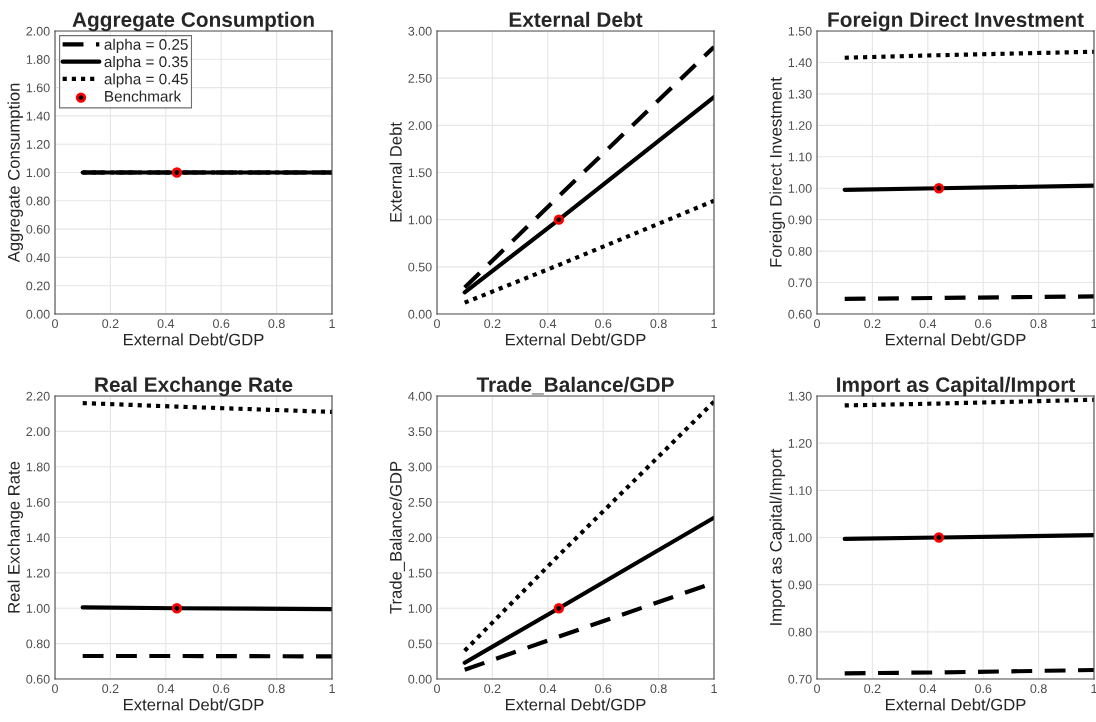 This screenshot has width=1096, height=722. I want to click on chart-title: Real Exchange Rate, so click(194, 386).